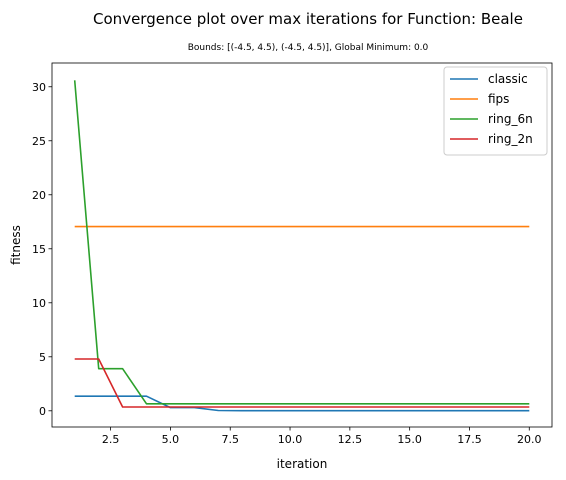 This screenshot has height=480, width=566. What do you see at coordinates (290, 439) in the screenshot?
I see `x-tick-label: 10.0` at bounding box center [290, 439].